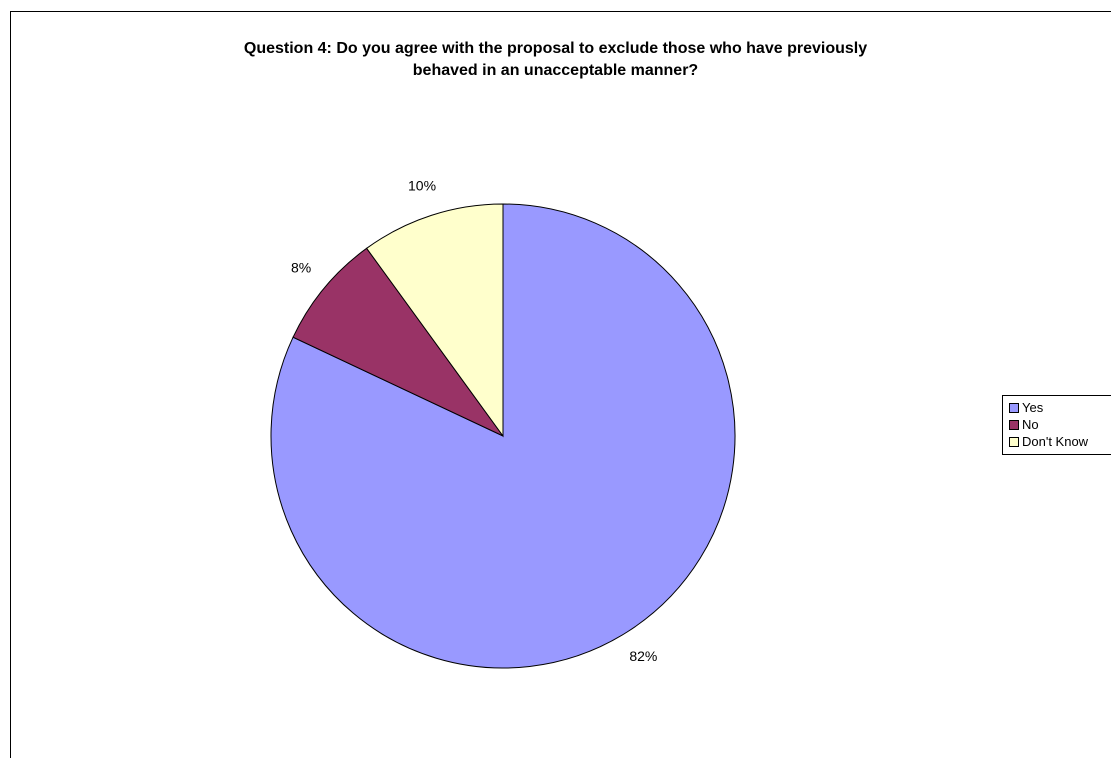  I want to click on legend-item-dont-know: Don't Know, so click(1060, 441).